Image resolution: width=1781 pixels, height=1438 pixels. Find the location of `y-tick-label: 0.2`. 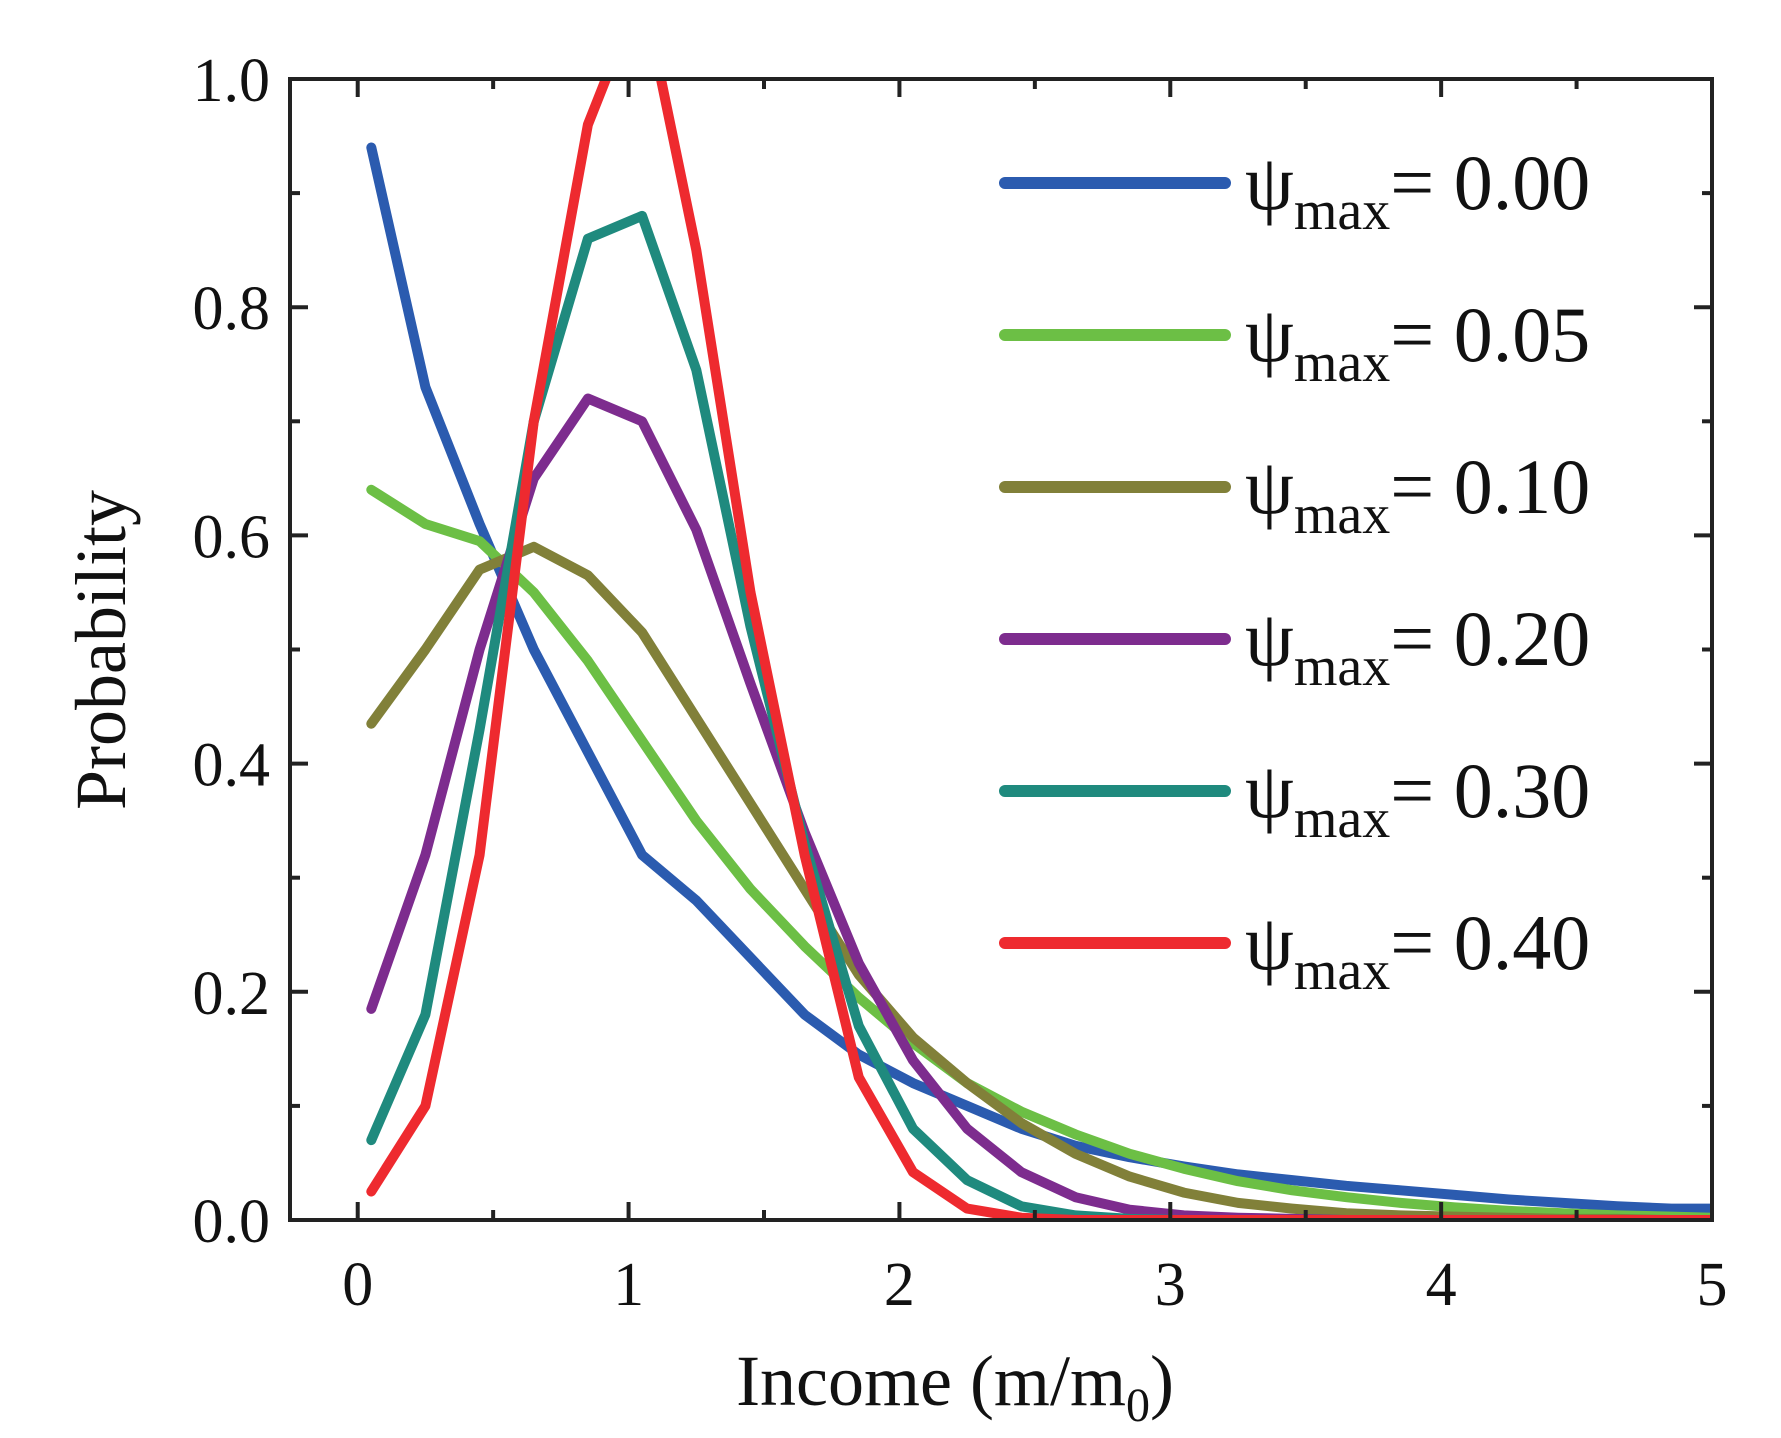

y-tick-label: 0.2 is located at coordinates (232, 994).